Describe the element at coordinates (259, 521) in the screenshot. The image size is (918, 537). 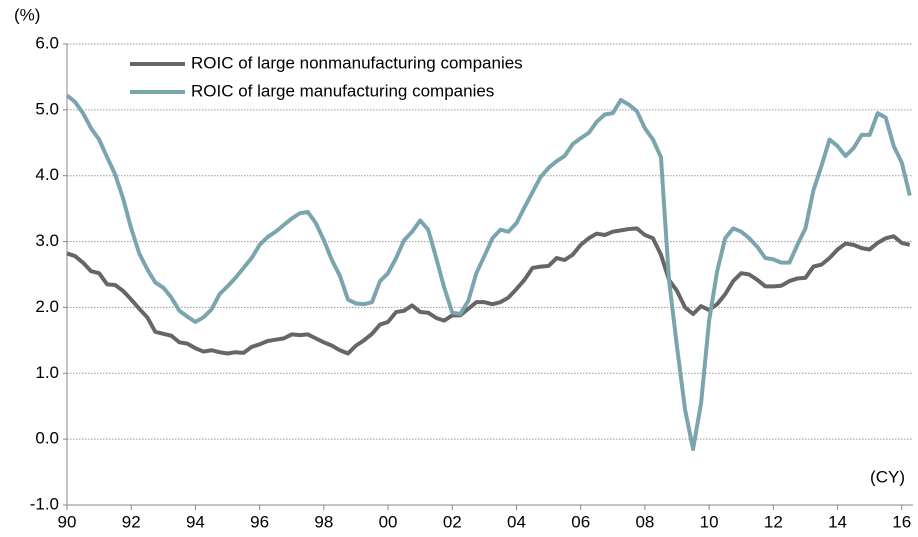
I see `x-tick-label: 96` at that location.